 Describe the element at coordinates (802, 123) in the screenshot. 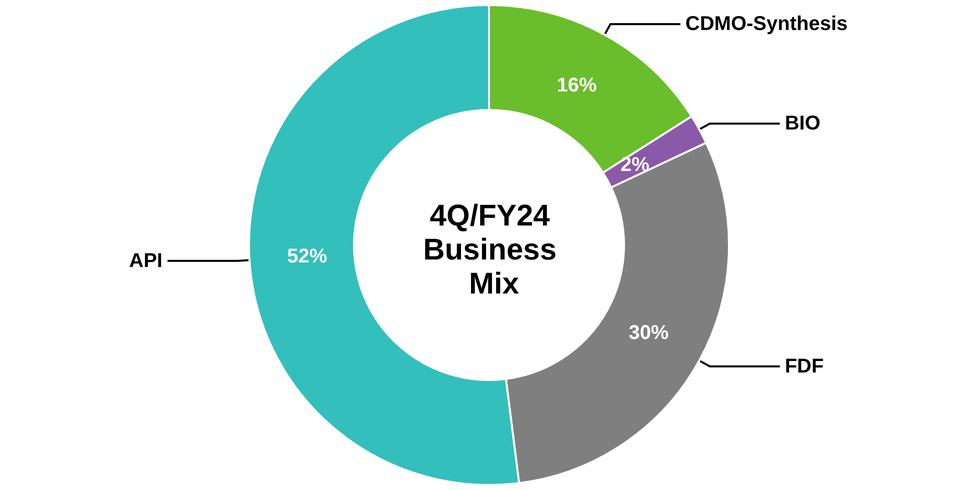

I see `slice-label: BIO` at that location.